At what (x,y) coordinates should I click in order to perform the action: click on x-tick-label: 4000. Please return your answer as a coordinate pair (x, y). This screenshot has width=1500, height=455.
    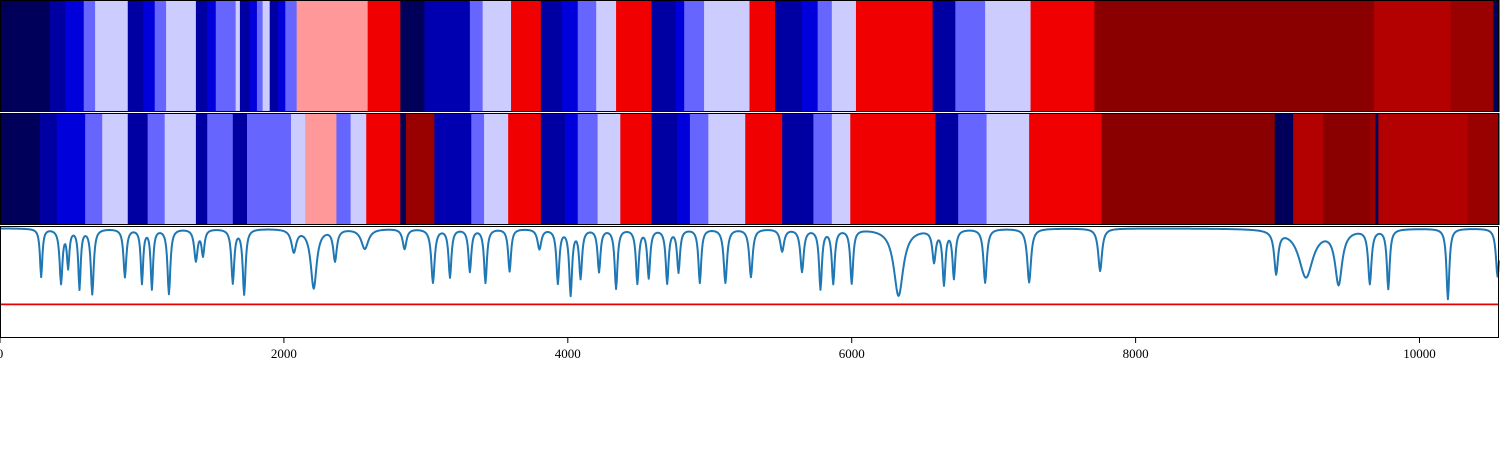
    Looking at the image, I should click on (568, 353).